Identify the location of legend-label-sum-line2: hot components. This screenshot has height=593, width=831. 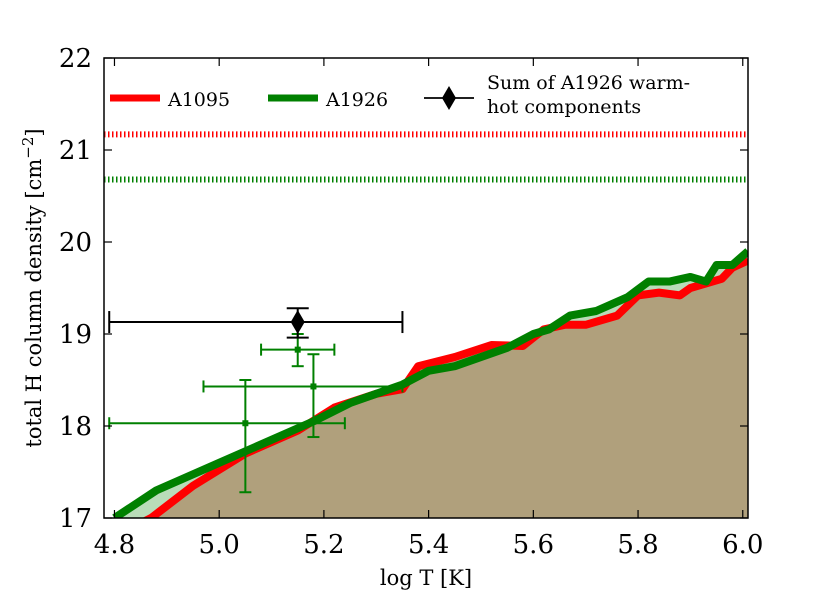
(564, 107).